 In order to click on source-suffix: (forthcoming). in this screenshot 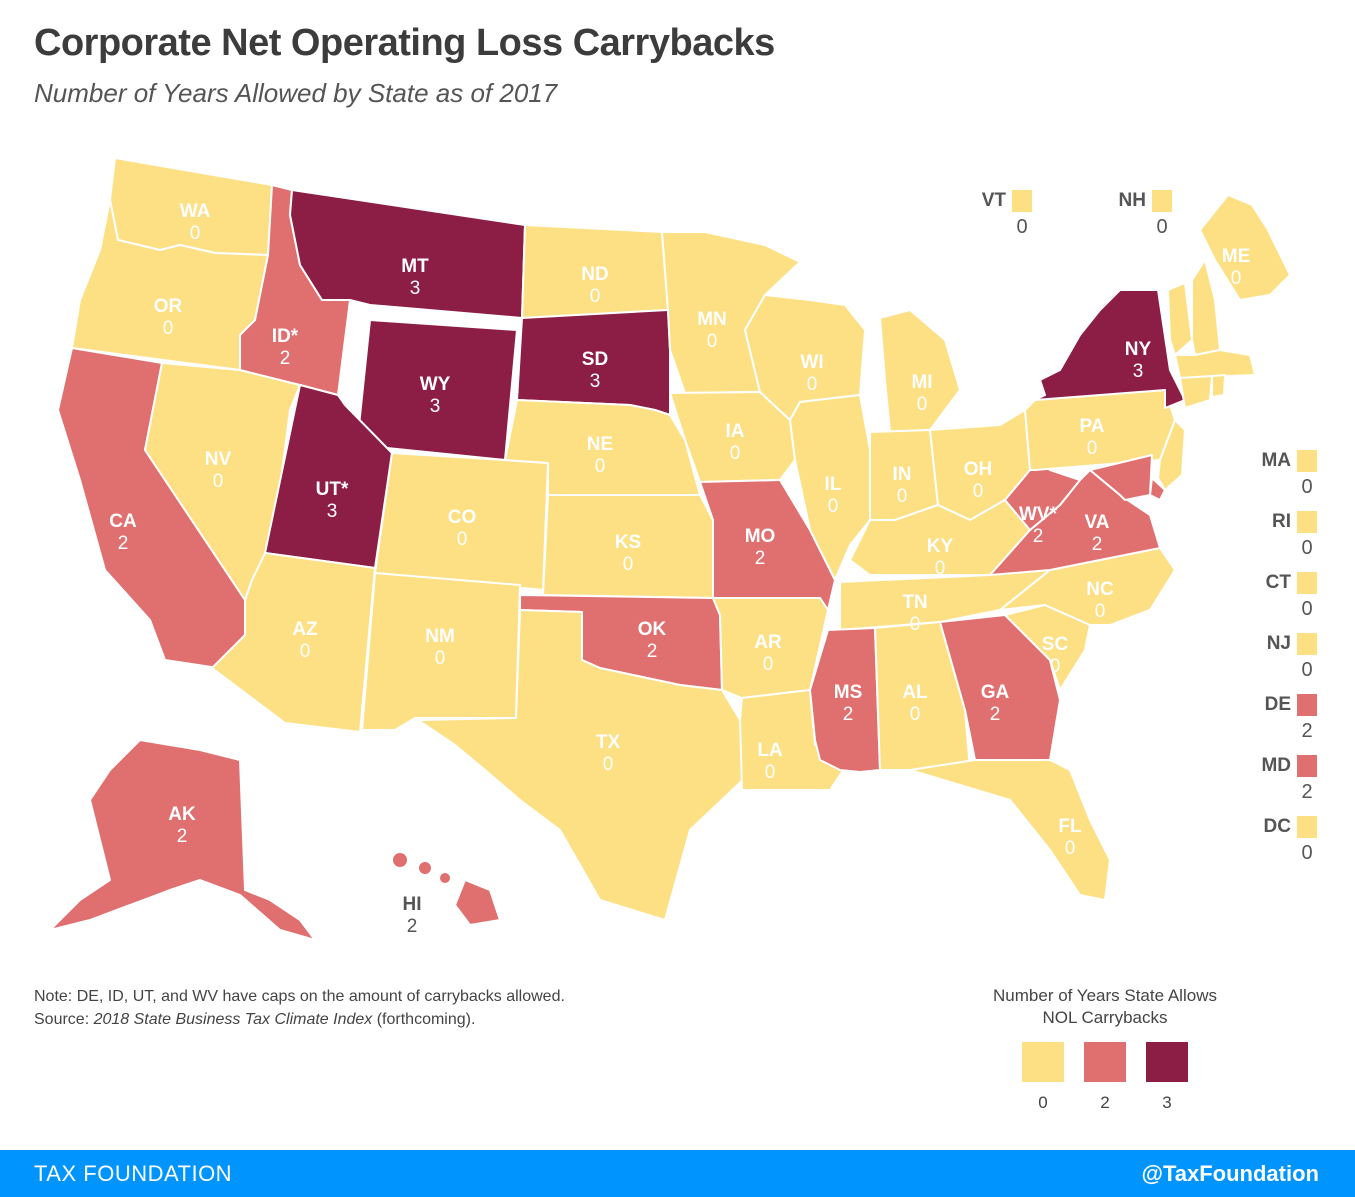, I will do `click(424, 1019)`.